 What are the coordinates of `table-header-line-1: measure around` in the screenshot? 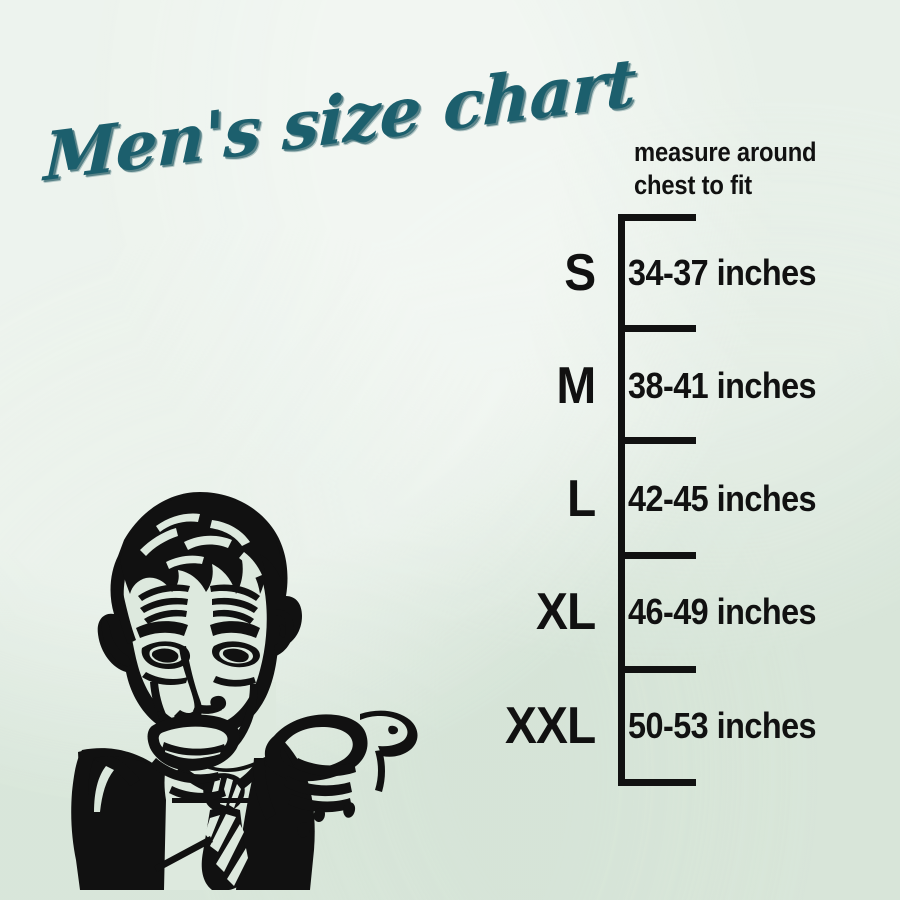 It's located at (725, 152).